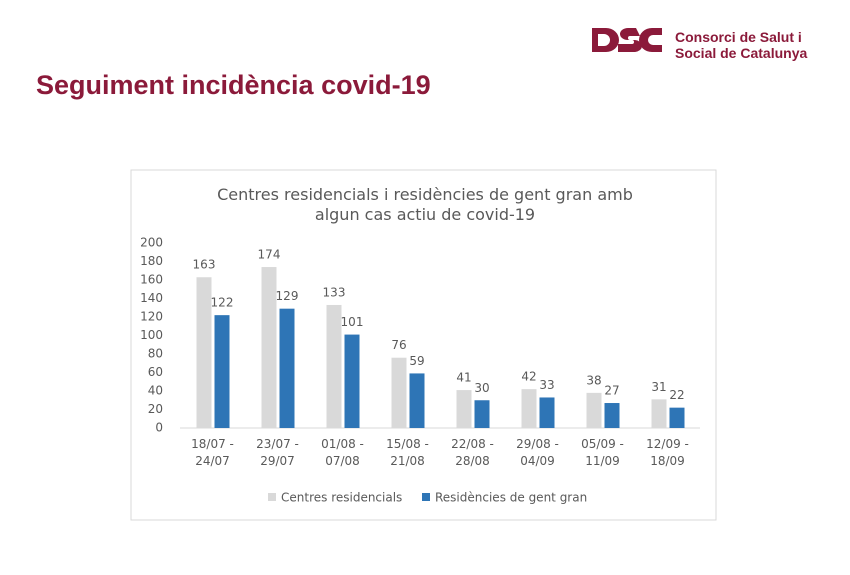  I want to click on legend-label: Residències de gent gran, so click(511, 498).